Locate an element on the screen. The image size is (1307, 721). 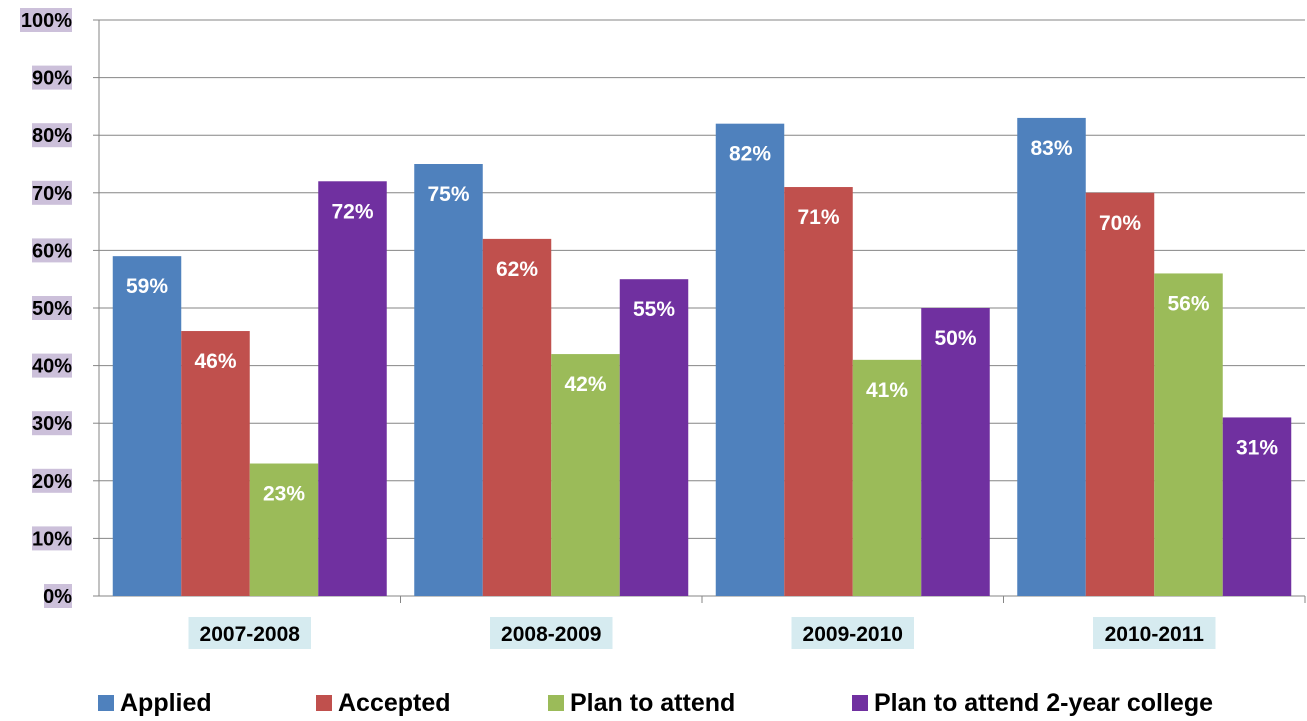
data-label: 62% is located at coordinates (517, 269).